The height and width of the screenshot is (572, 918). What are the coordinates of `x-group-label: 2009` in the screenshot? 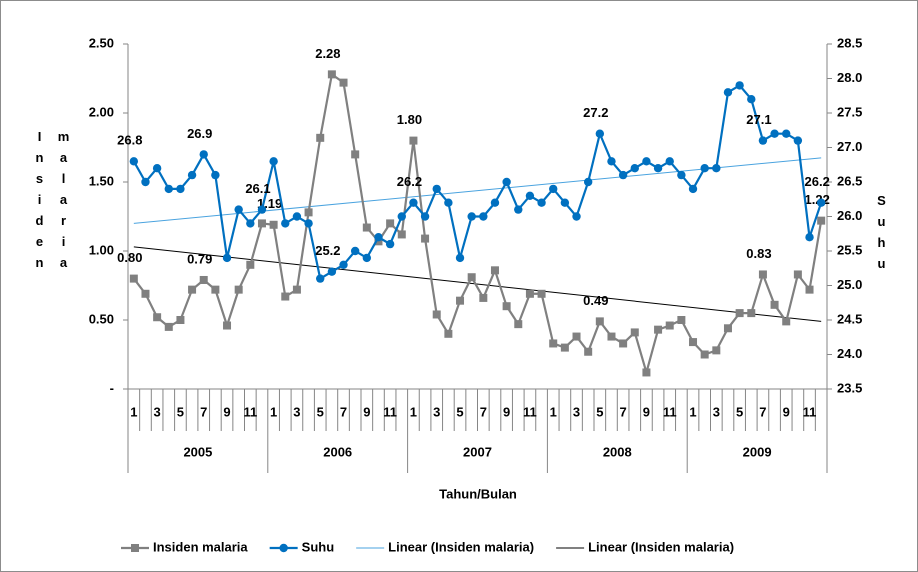 It's located at (757, 451).